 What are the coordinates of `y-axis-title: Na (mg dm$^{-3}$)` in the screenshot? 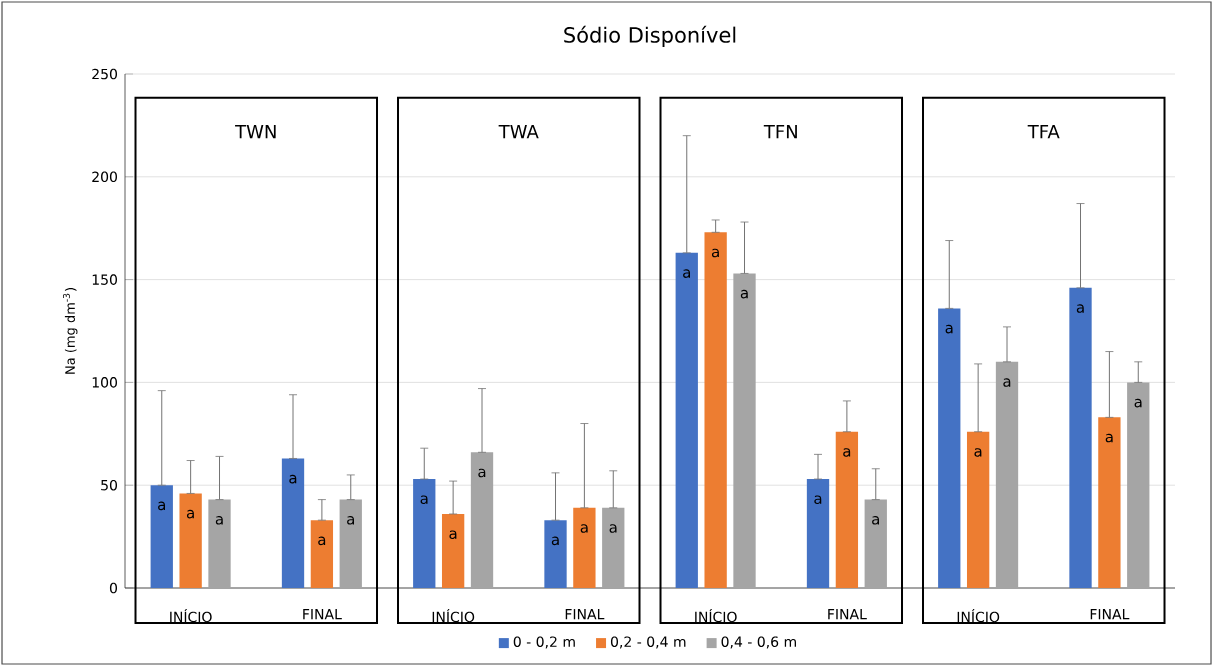 It's located at (70, 331).